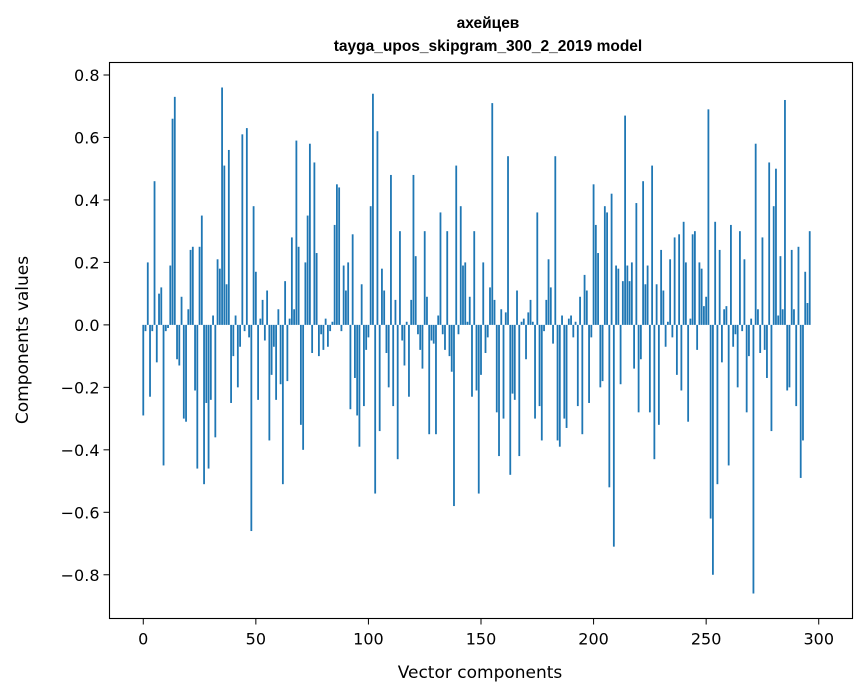 The height and width of the screenshot is (696, 867). Describe the element at coordinates (80, 450) in the screenshot. I see `y-tick-label: −0.4` at that location.